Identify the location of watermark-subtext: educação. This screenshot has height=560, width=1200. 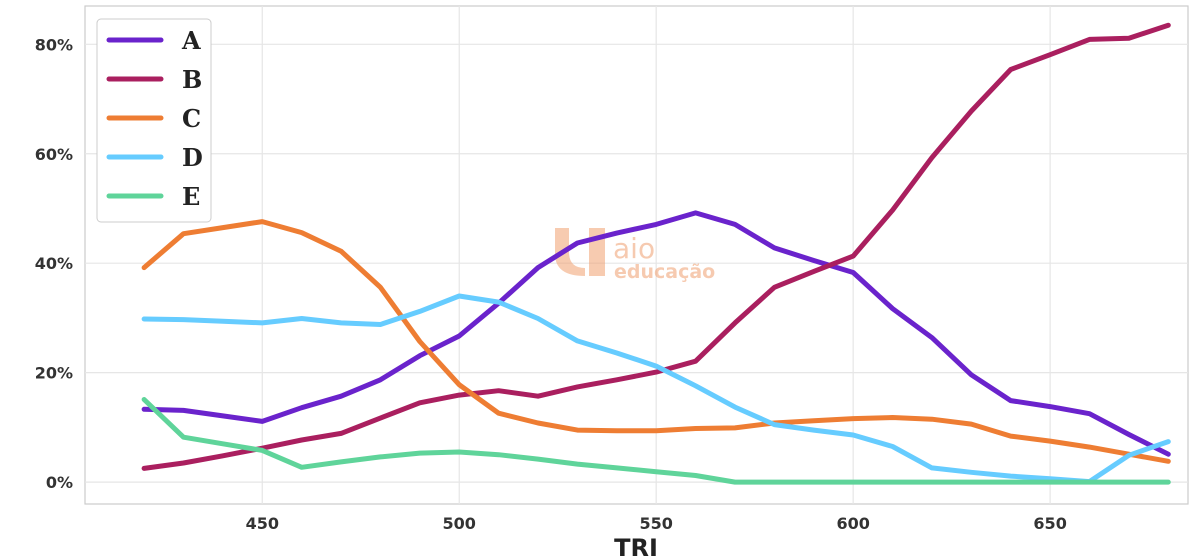
(664, 272).